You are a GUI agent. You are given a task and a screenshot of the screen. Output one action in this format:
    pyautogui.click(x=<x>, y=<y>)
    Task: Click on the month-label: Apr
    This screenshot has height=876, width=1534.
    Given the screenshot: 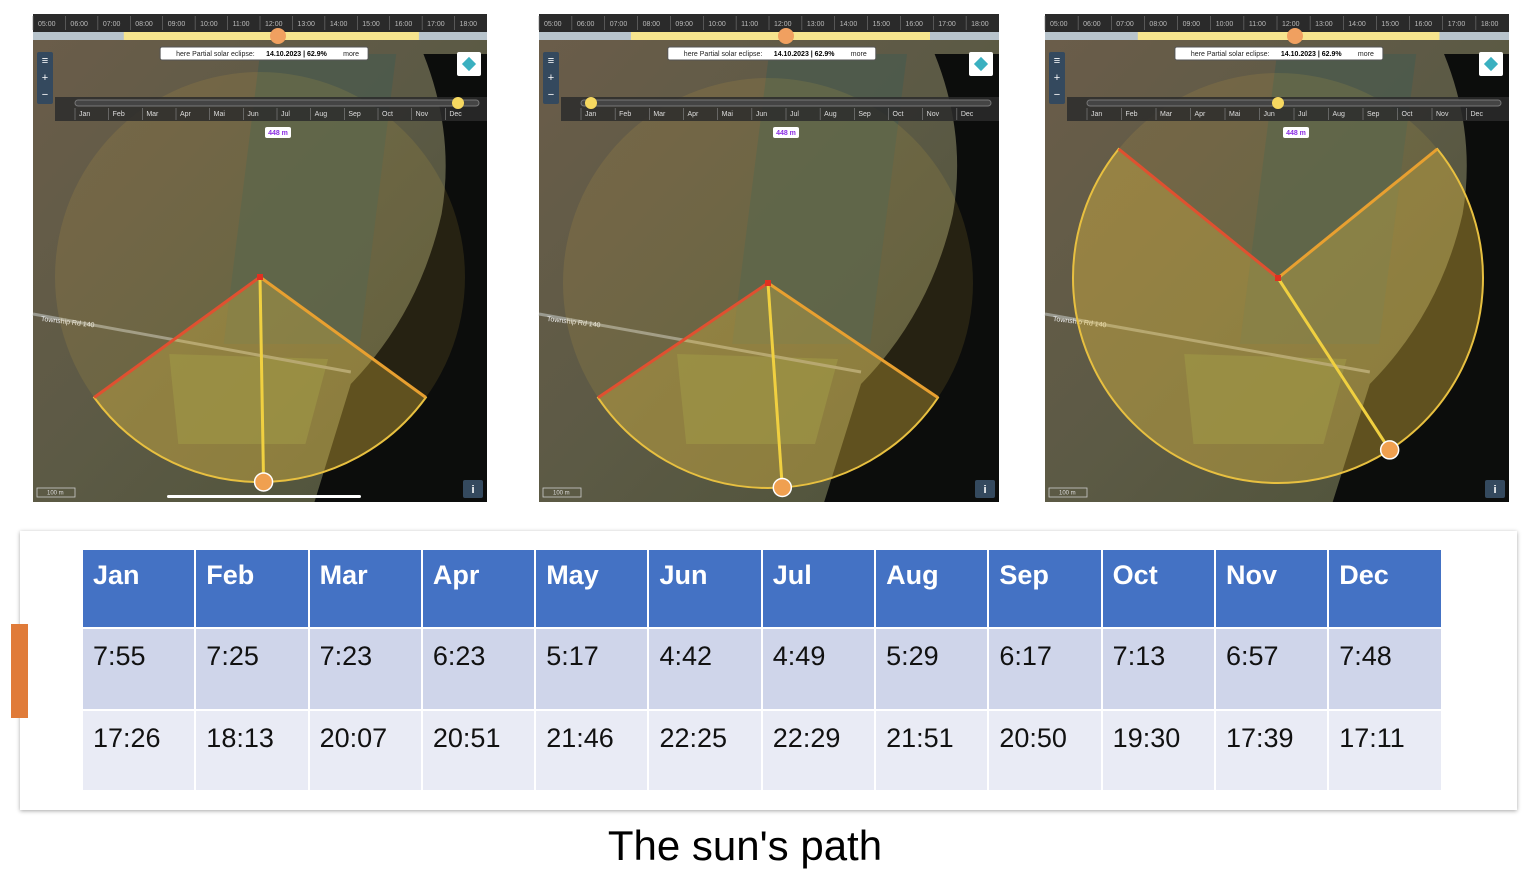 What is the action you would take?
    pyautogui.click(x=1201, y=114)
    